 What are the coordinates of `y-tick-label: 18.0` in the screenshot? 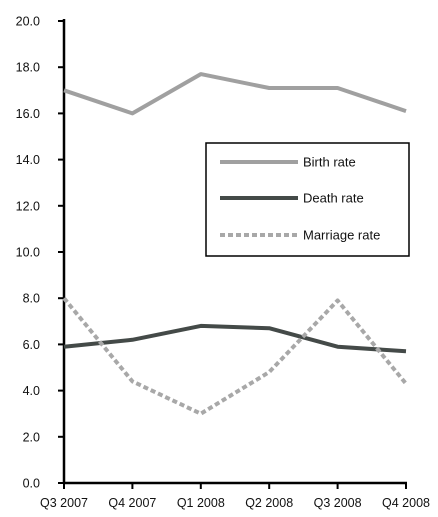 It's located at (28, 68).